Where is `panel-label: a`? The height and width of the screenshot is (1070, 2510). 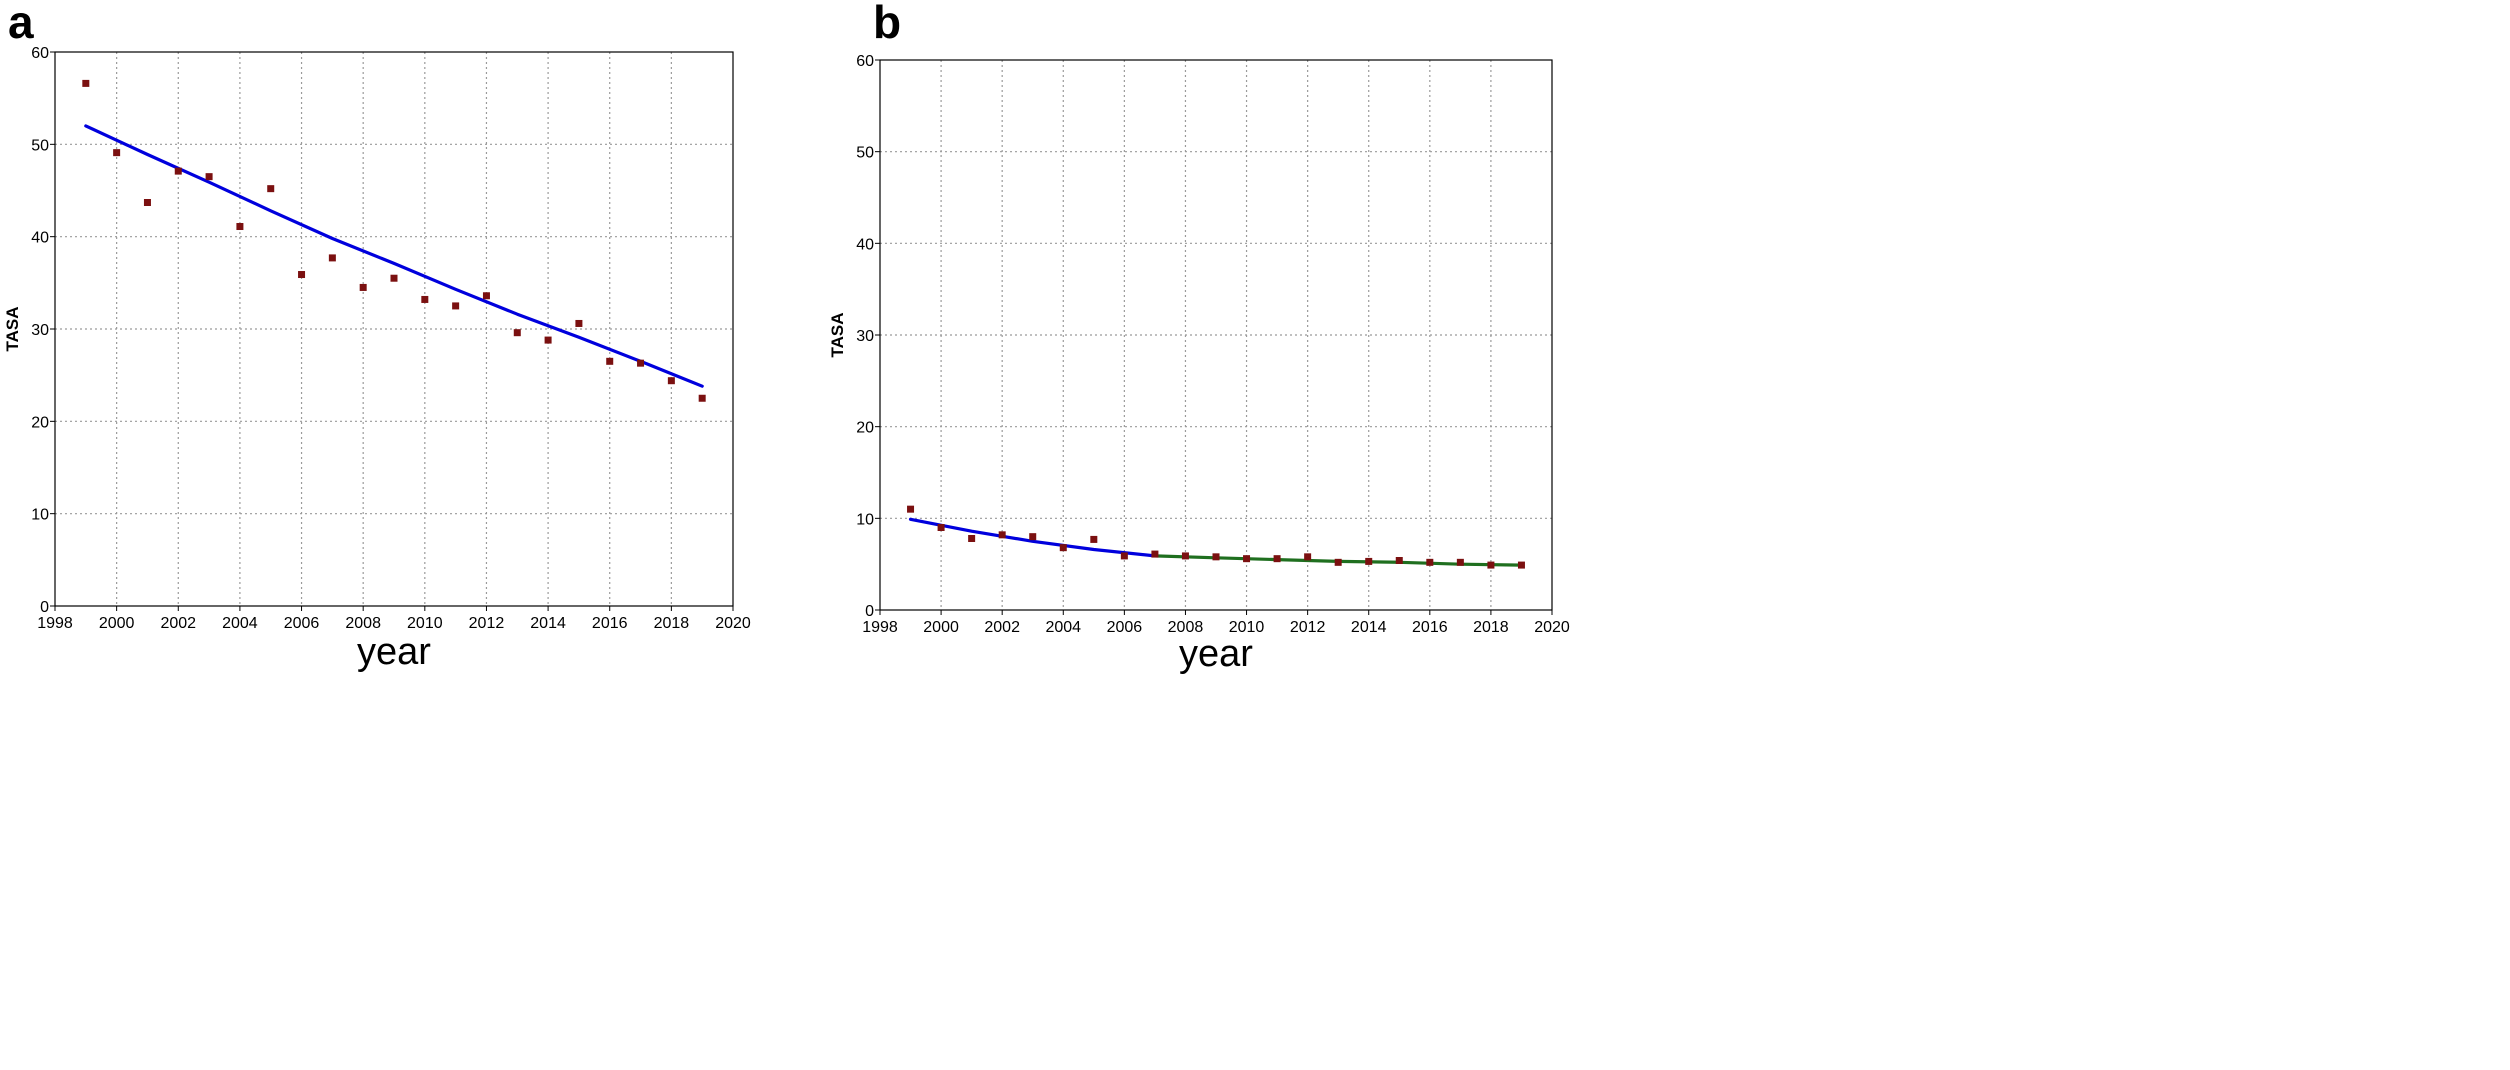
panel-label: a is located at coordinates (21, 24).